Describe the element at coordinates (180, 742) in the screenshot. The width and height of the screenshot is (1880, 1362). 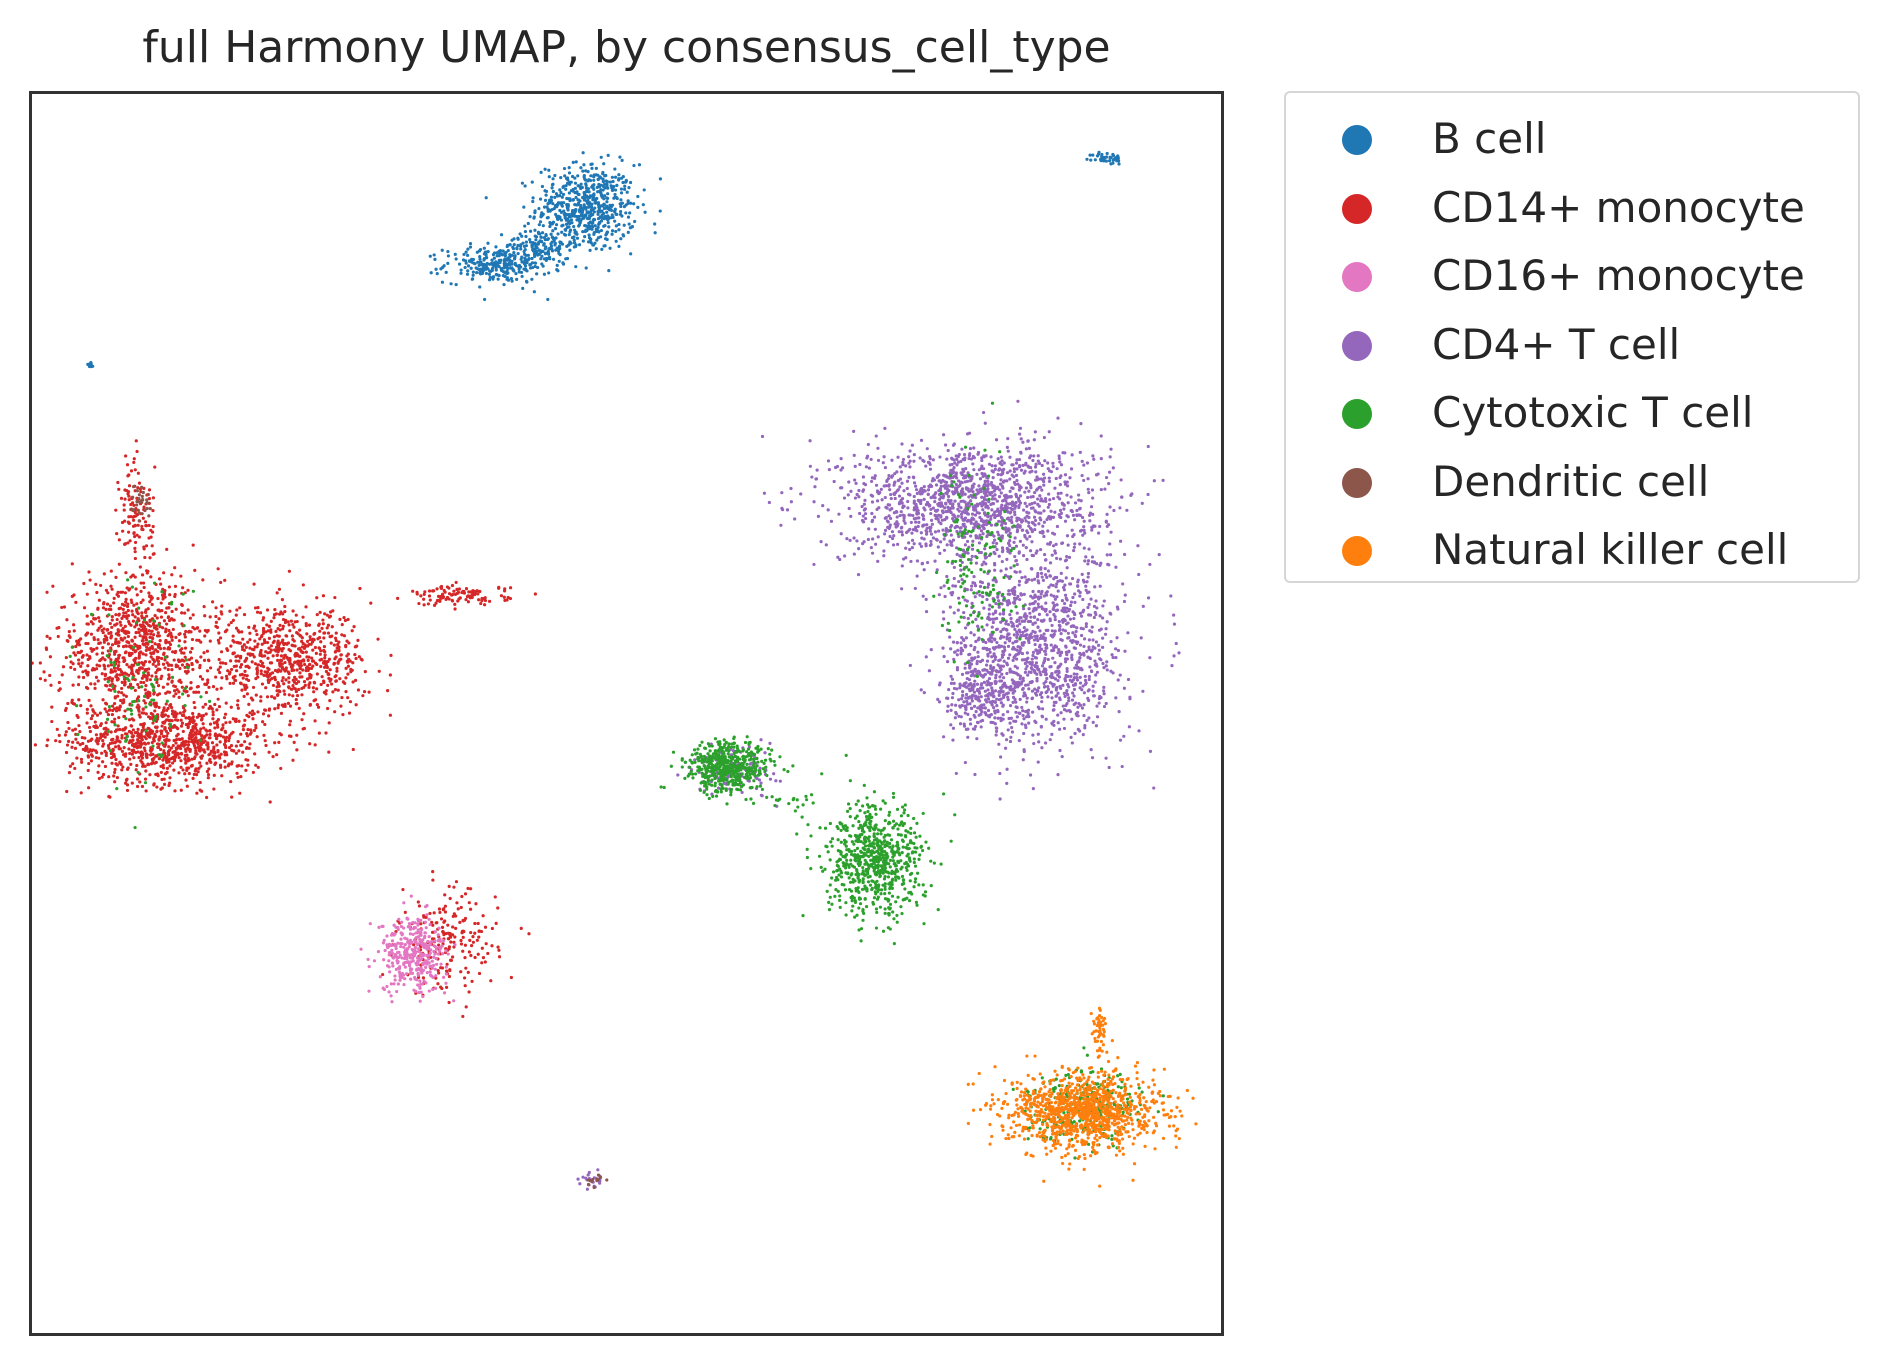
I see `point-cluster` at that location.